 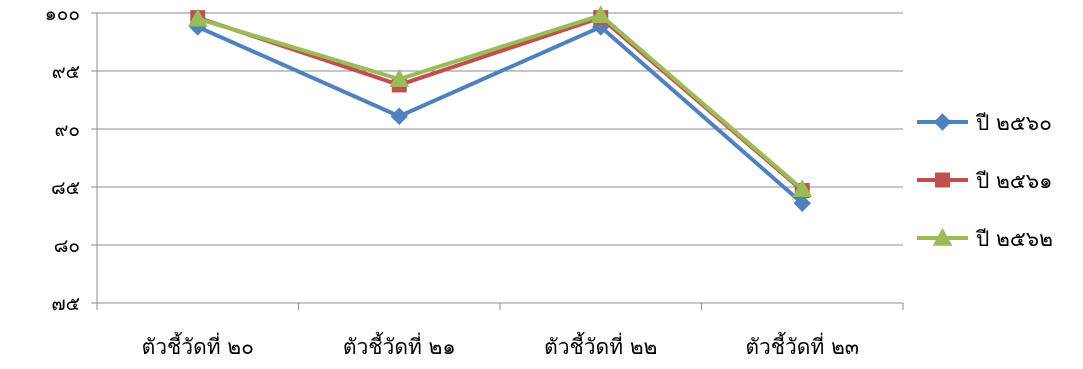 I want to click on legend-label: ปี ๒๕๖๑, so click(x=1013, y=181).